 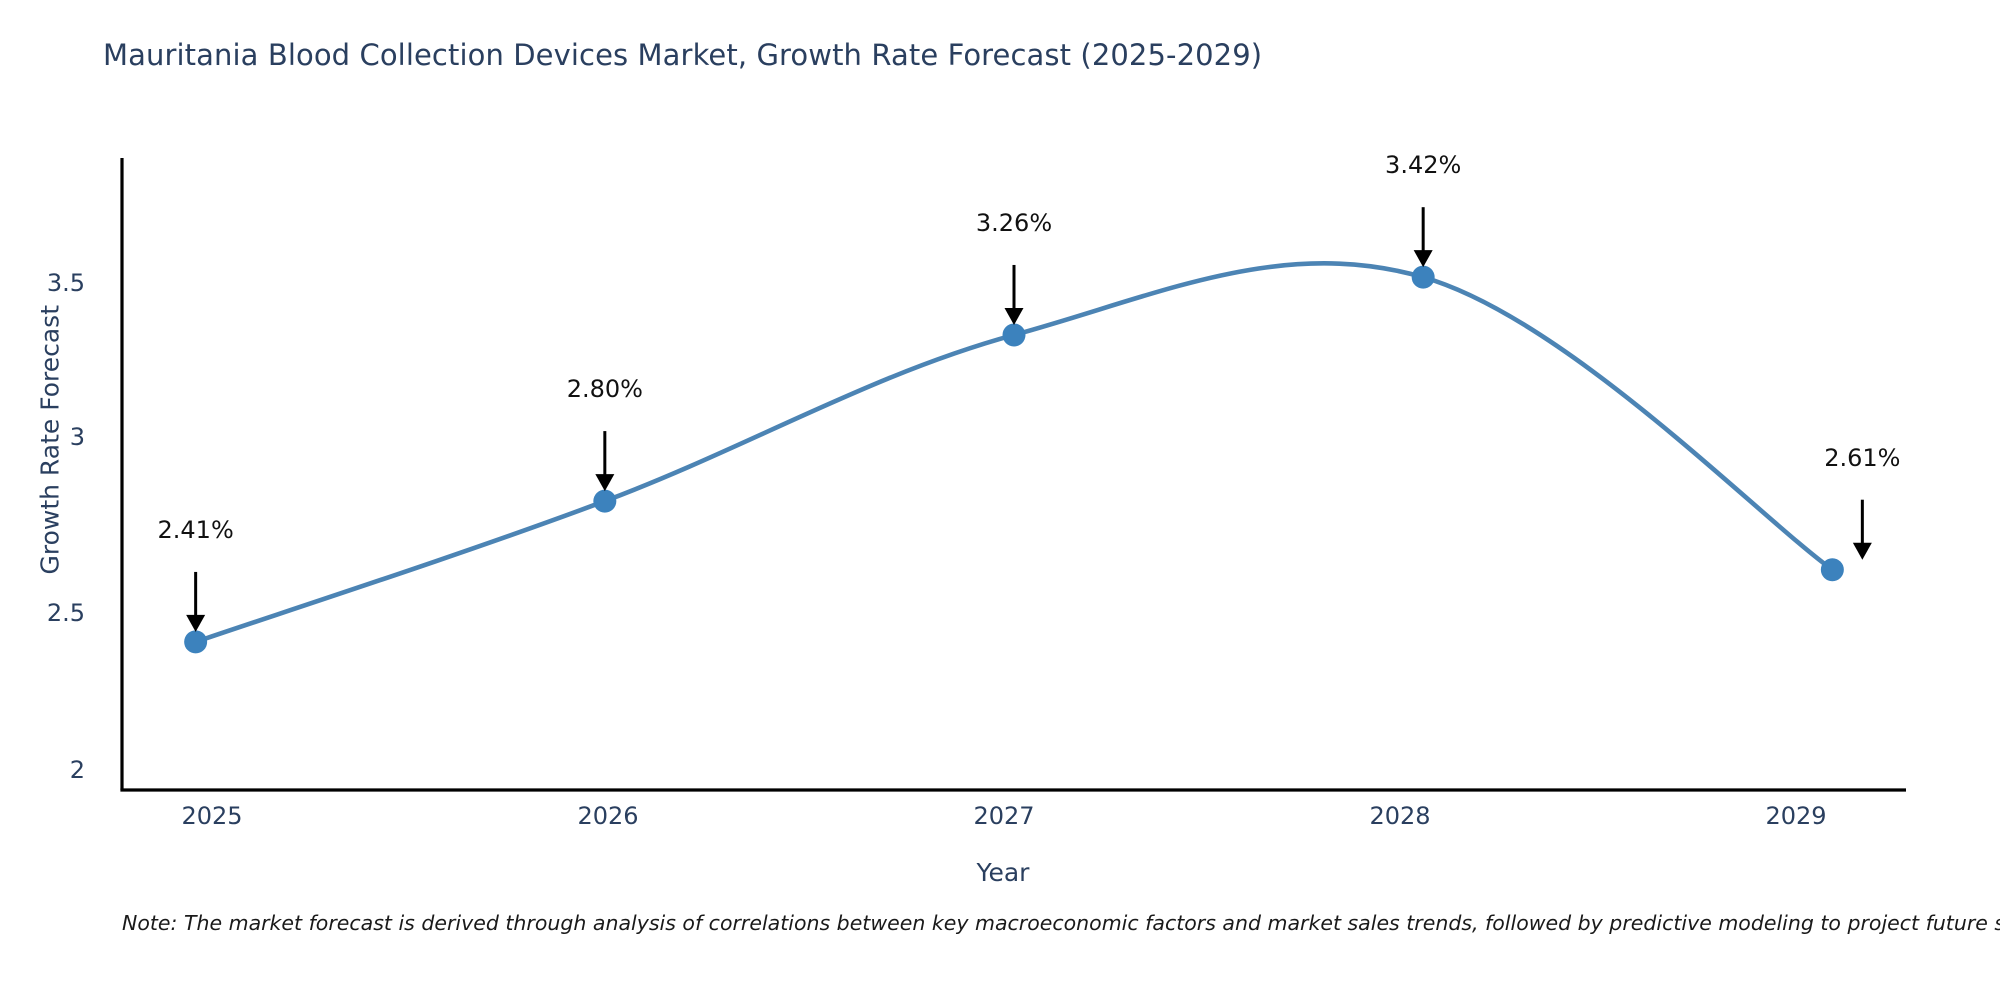 I want to click on data-label-2027: 3.26%, so click(x=1014, y=222).